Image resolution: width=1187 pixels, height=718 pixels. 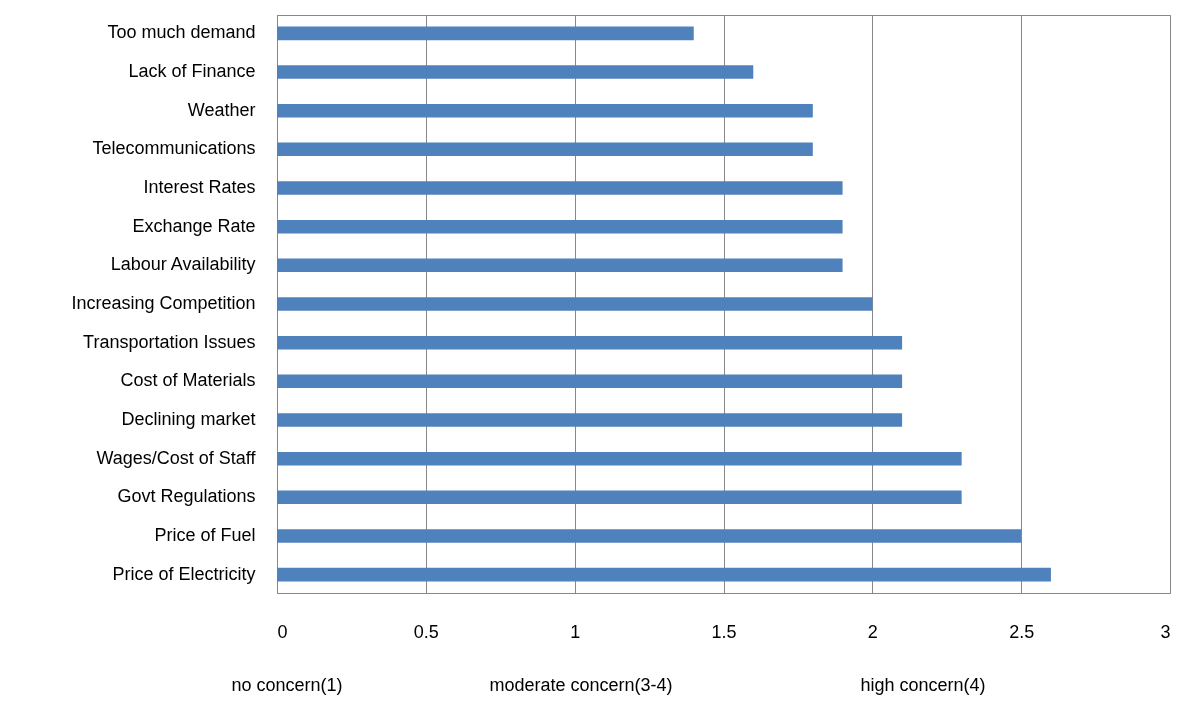 What do you see at coordinates (169, 341) in the screenshot?
I see `y-tick-label: Transportation Issues` at bounding box center [169, 341].